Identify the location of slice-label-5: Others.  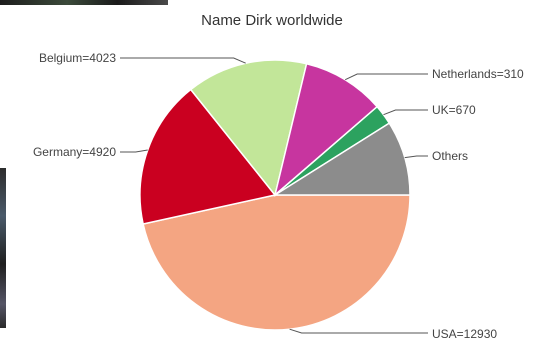
(450, 156).